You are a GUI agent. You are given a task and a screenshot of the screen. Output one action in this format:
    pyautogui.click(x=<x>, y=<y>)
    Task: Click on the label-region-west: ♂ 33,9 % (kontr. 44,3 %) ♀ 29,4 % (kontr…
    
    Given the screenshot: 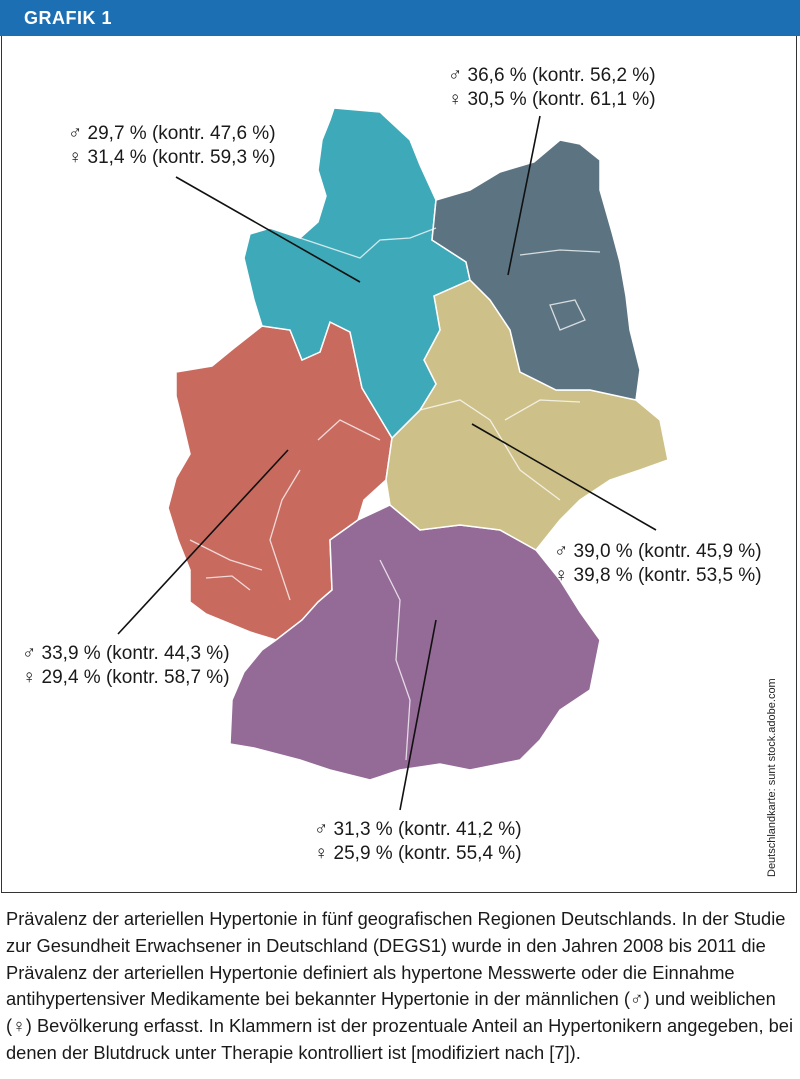 What is the action you would take?
    pyautogui.click(x=126, y=666)
    